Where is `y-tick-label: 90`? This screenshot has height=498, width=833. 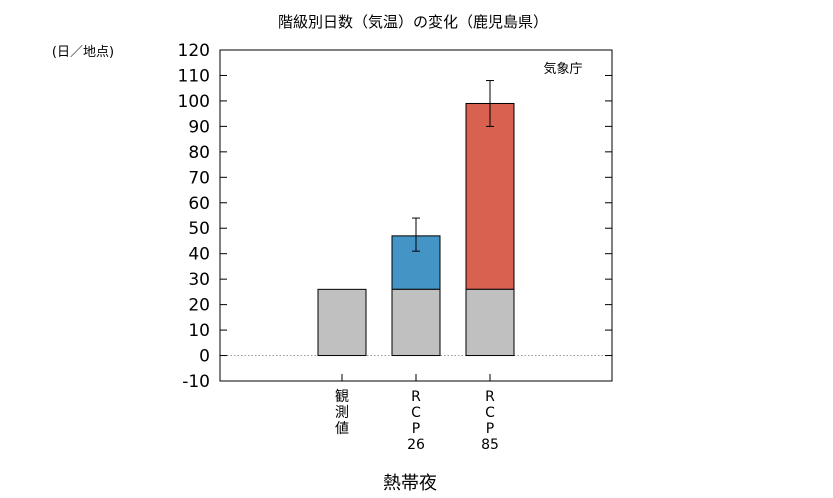 y-tick-label: 90 is located at coordinates (199, 127).